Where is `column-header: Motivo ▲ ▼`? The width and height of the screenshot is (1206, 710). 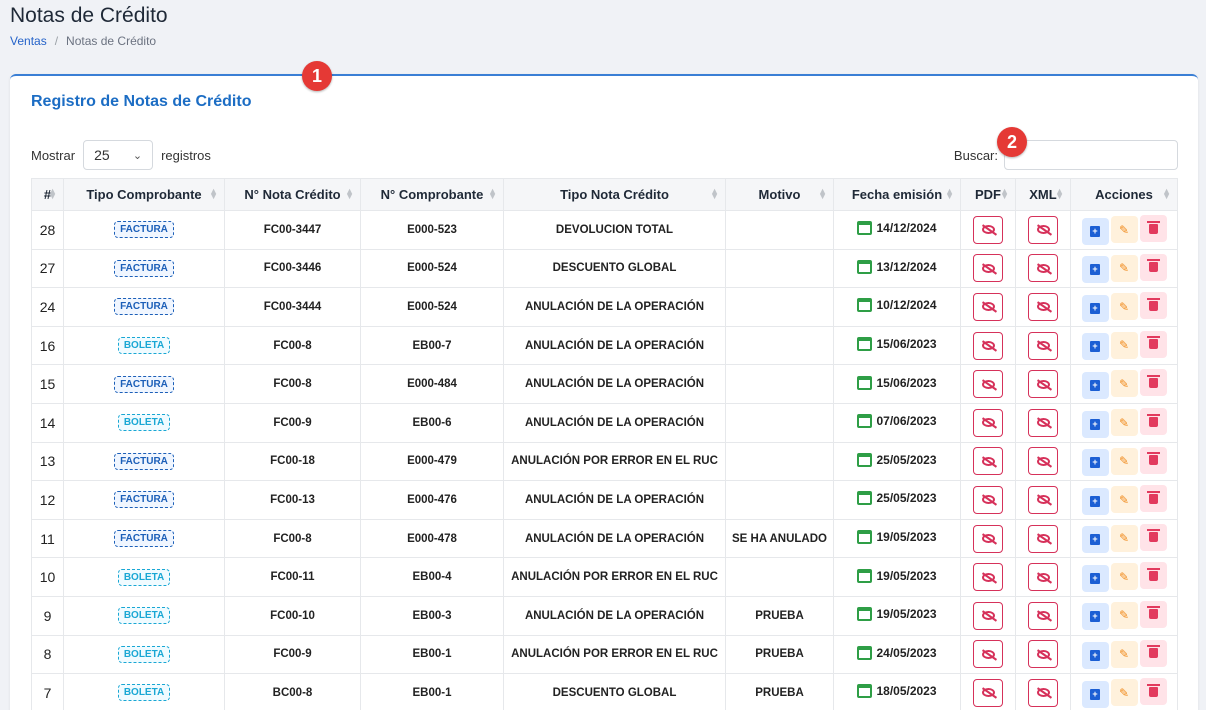
column-header: Motivo ▲ ▼ is located at coordinates (779, 194).